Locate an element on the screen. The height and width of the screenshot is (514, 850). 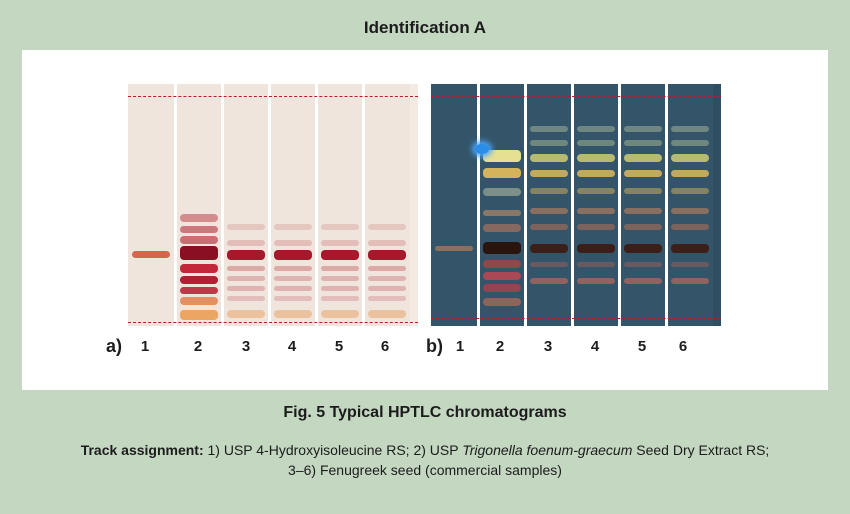
lane-label: 3 is located at coordinates (246, 346).